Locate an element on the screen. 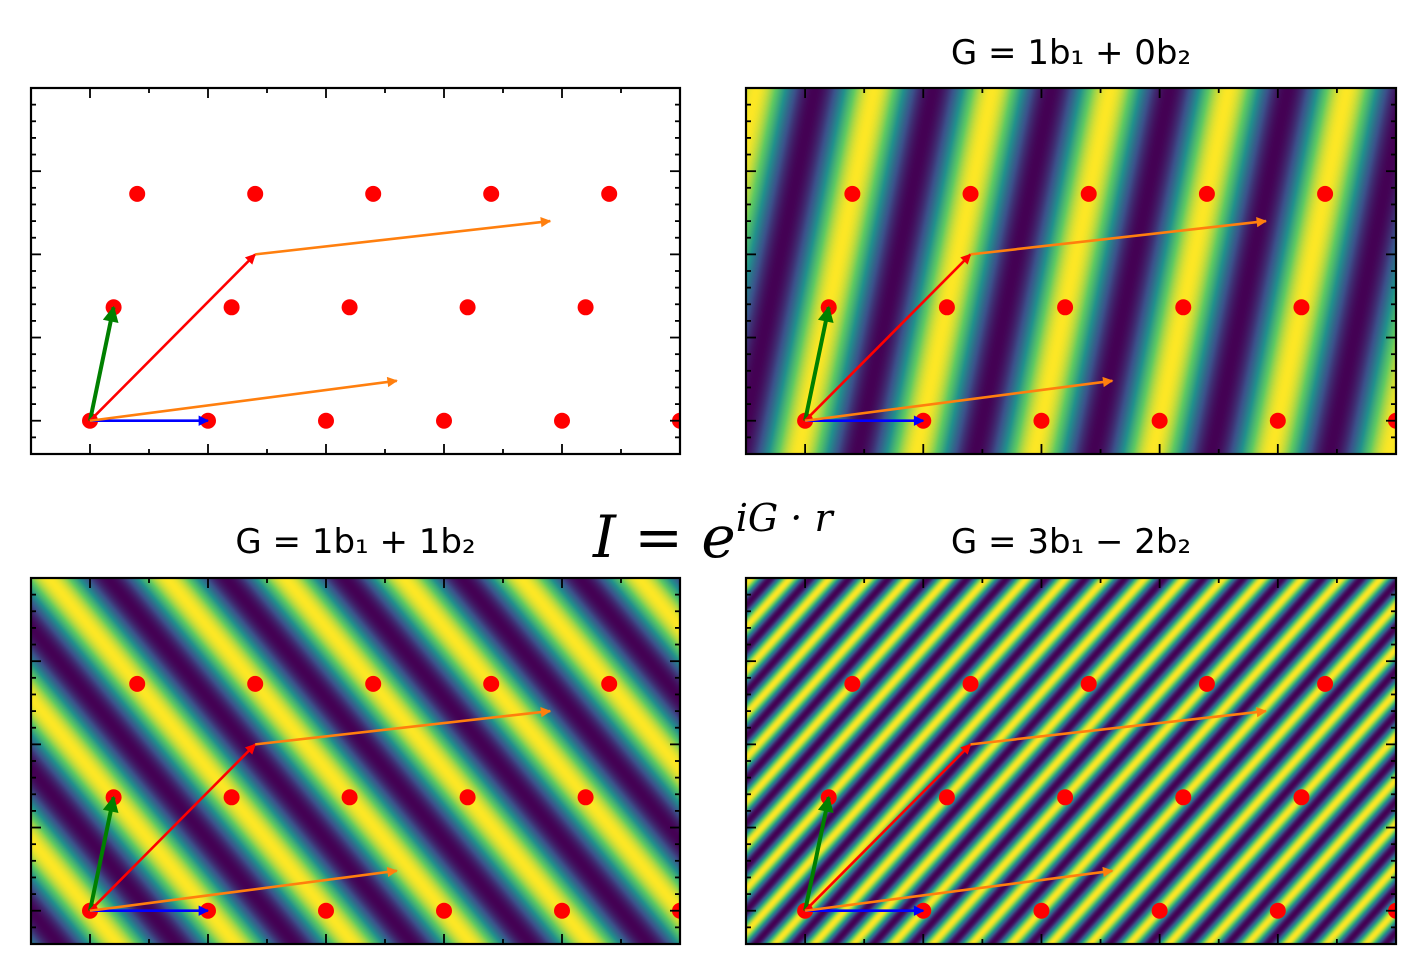 The height and width of the screenshot is (975, 1425). figure-suptitle: I = eiG · r is located at coordinates (713, 533).